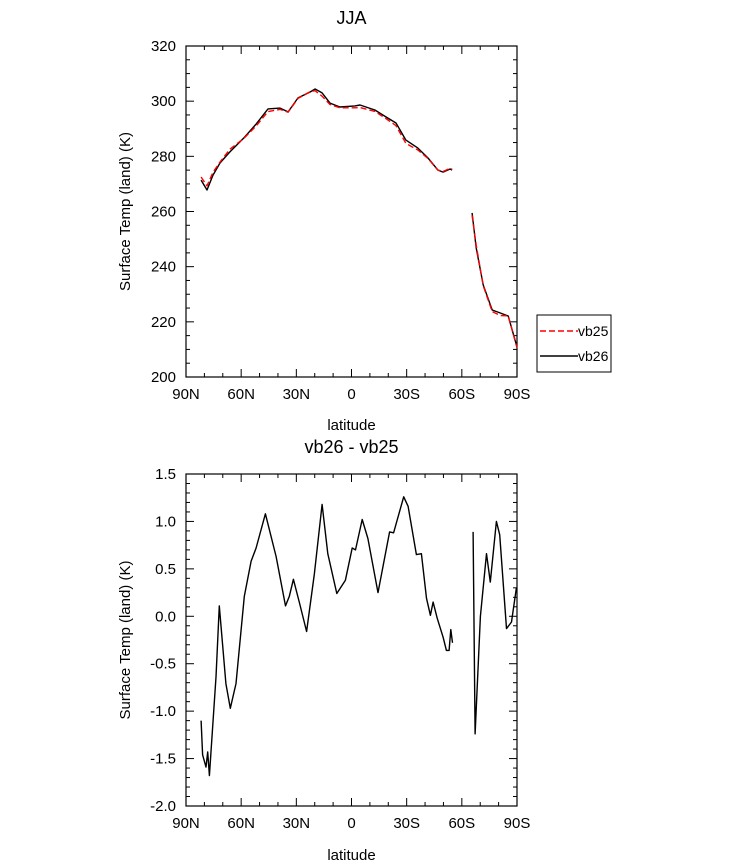 The width and height of the screenshot is (733, 865). I want to click on series-line-vb25, so click(359, 219).